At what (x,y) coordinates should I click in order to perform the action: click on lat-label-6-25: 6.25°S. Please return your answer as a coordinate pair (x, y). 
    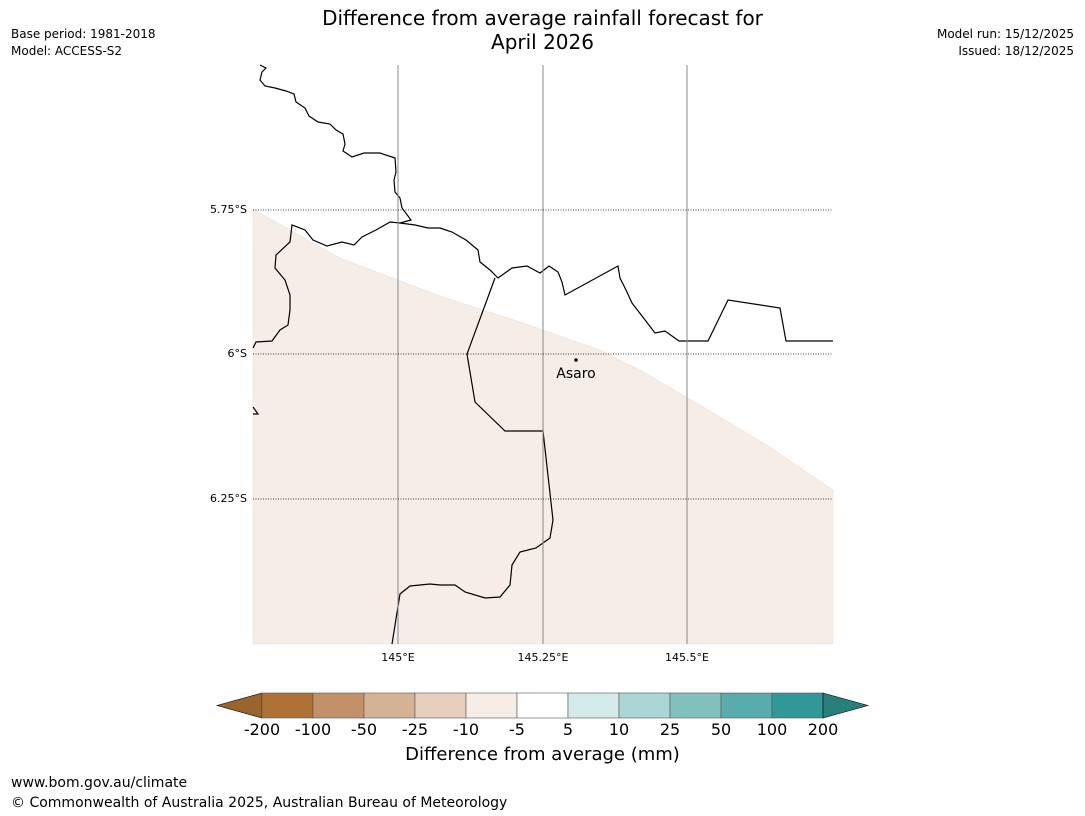
    Looking at the image, I should click on (228, 498).